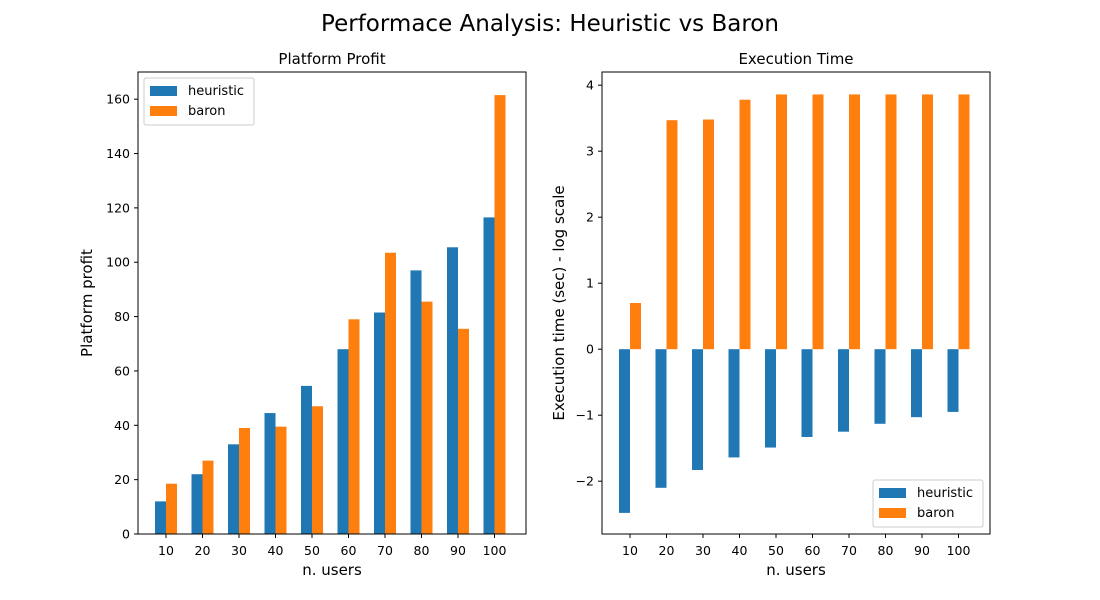 This screenshot has height=600, width=1100. What do you see at coordinates (796, 546) in the screenshot?
I see `chart-execution-time-xticks: 10 20 30 40 50 60 70 80 90 100` at bounding box center [796, 546].